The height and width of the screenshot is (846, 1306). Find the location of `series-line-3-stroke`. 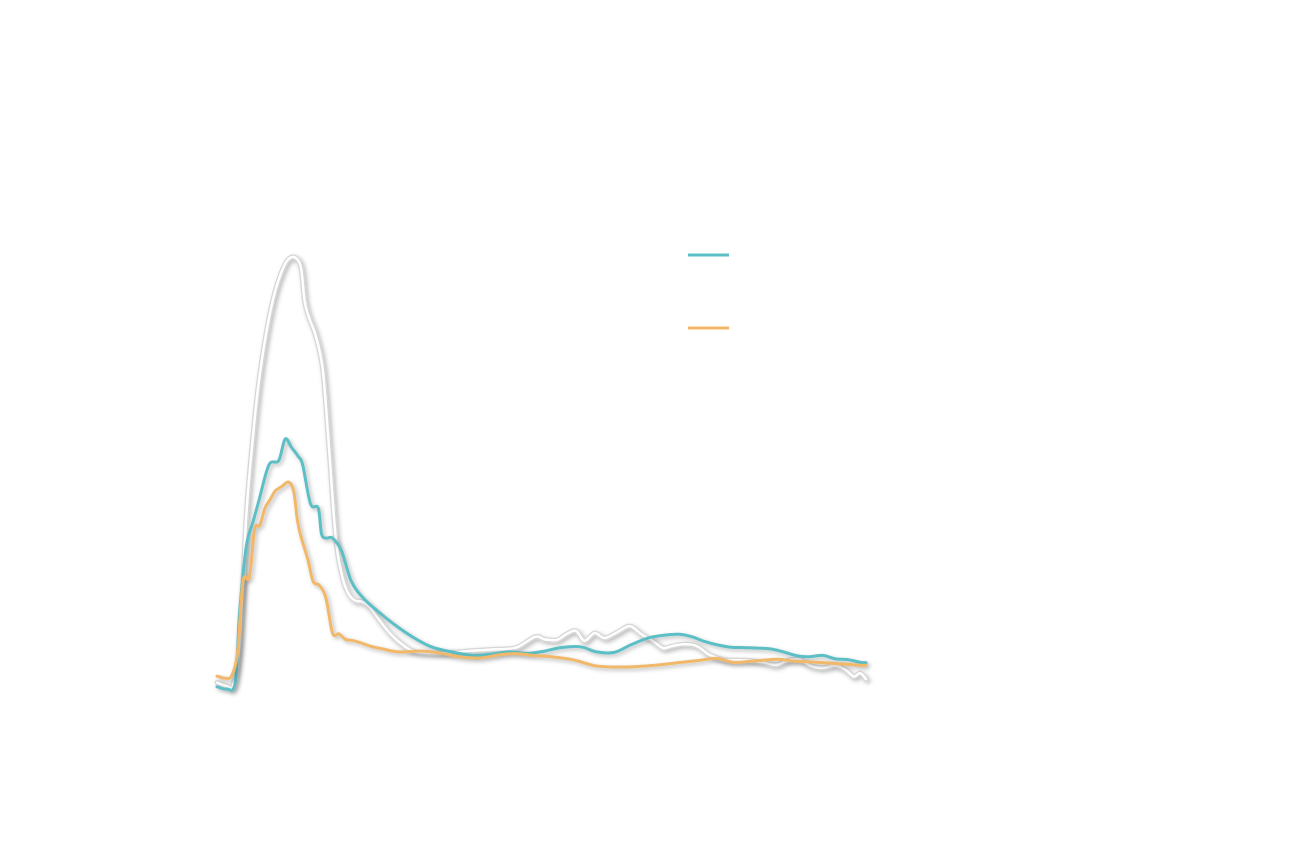

series-line-3-stroke is located at coordinates (541, 580).